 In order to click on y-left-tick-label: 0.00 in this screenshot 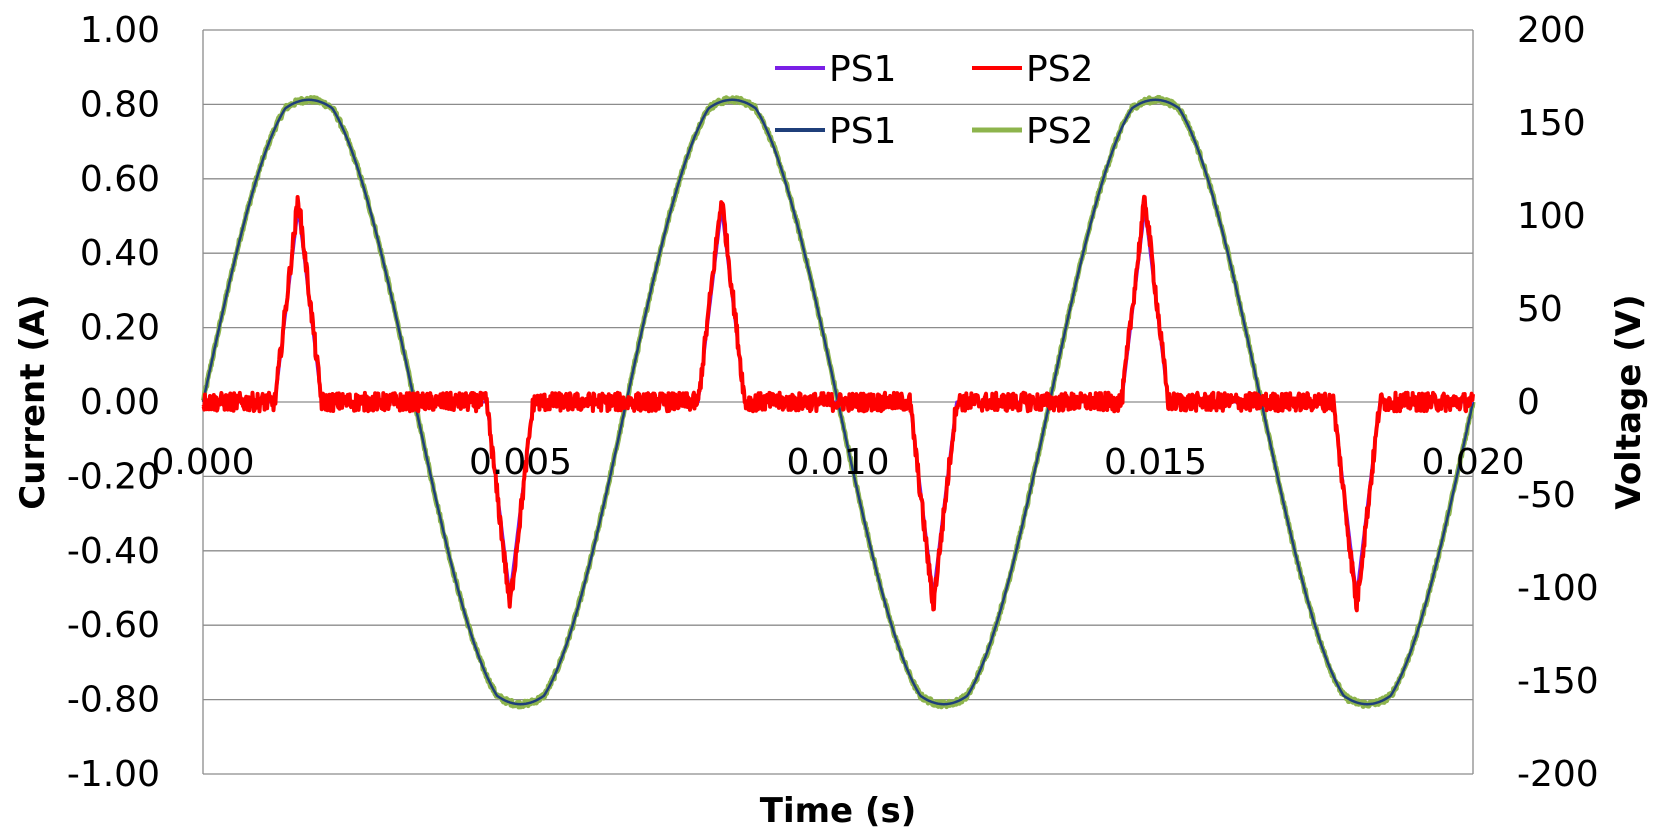, I will do `click(120, 402)`.